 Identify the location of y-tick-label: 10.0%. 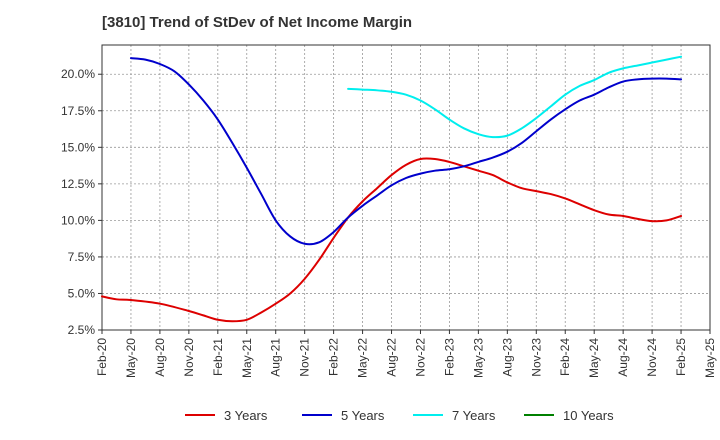
(78, 220).